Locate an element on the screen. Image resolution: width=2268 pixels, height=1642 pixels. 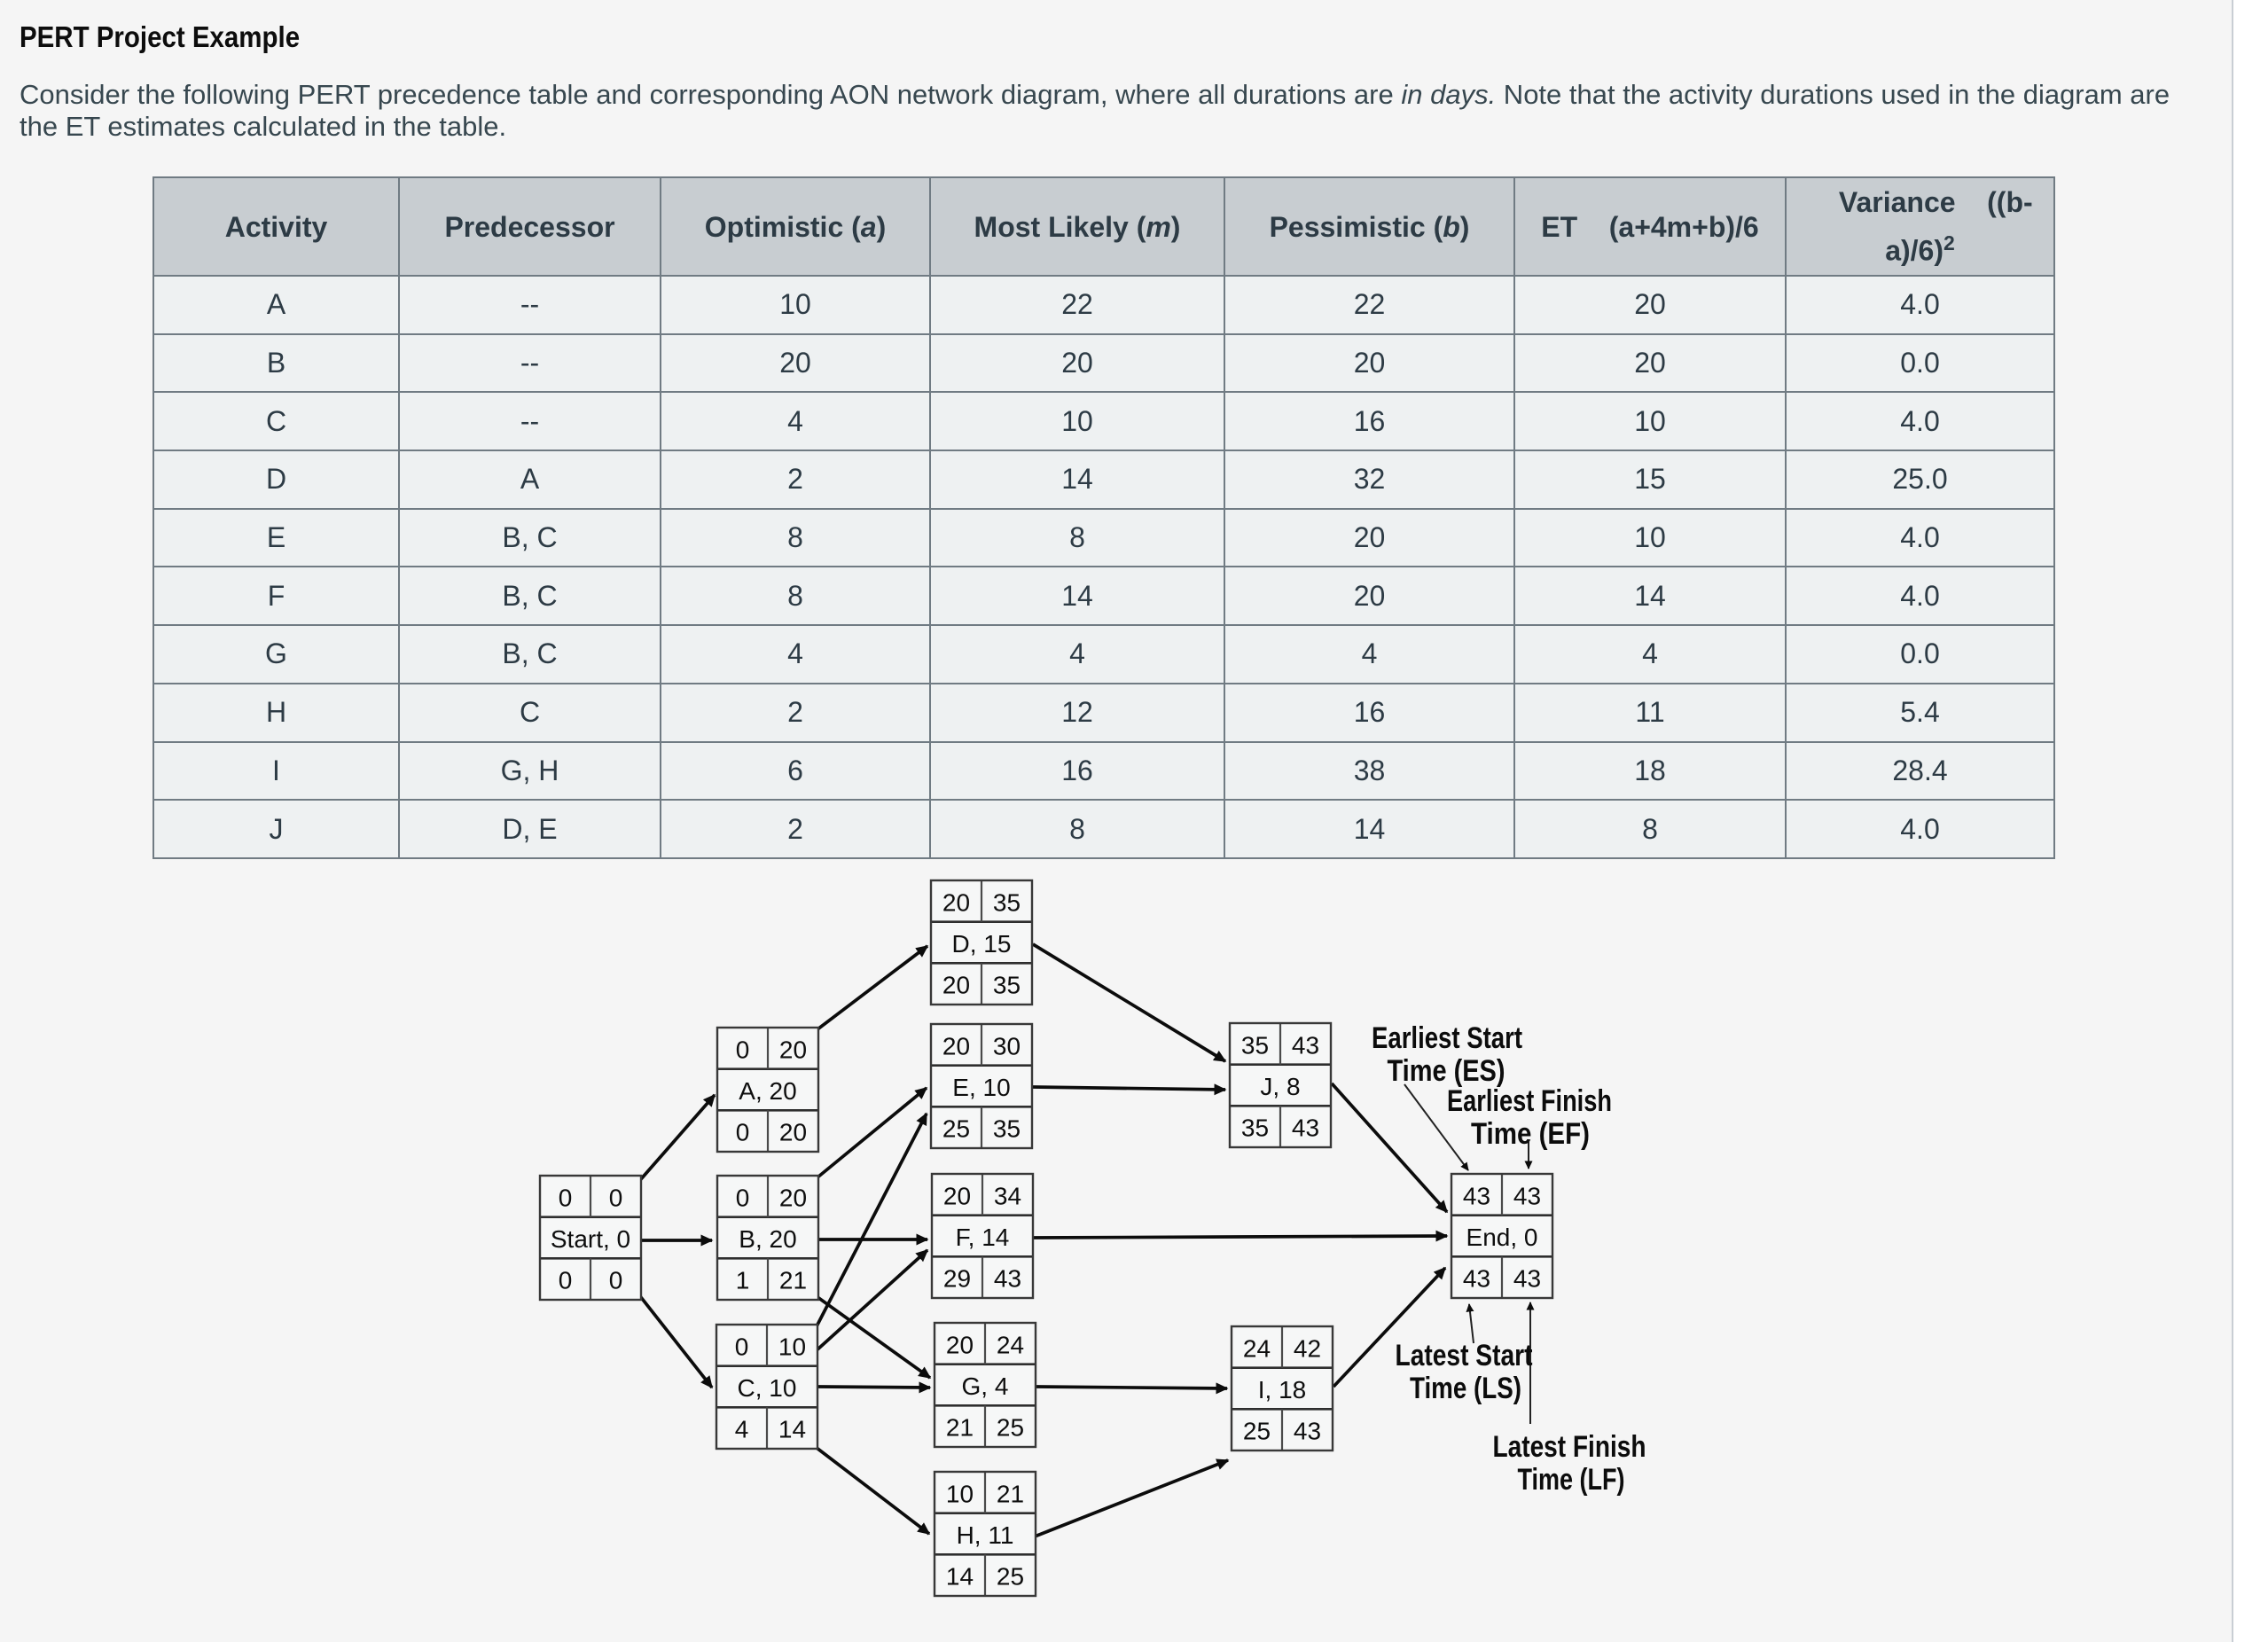
svg-text: C, 10 is located at coordinates (767, 1388).